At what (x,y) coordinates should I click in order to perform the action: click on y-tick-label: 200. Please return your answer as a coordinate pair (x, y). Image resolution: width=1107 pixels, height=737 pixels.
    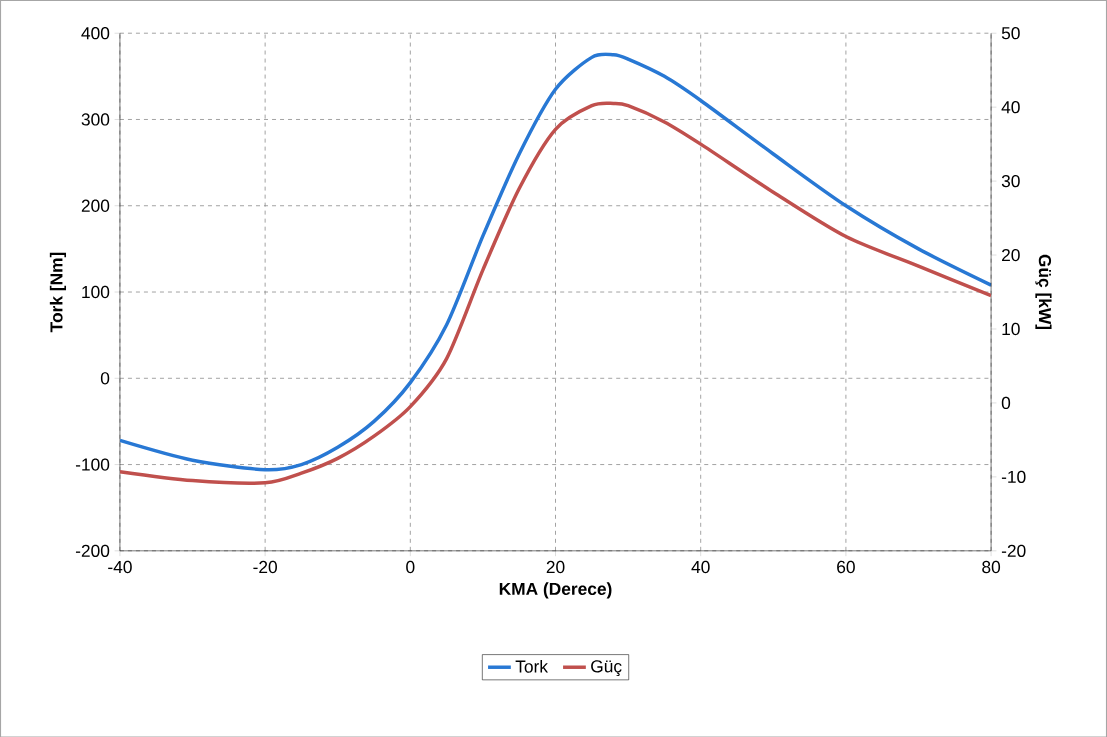
    Looking at the image, I should click on (95, 205).